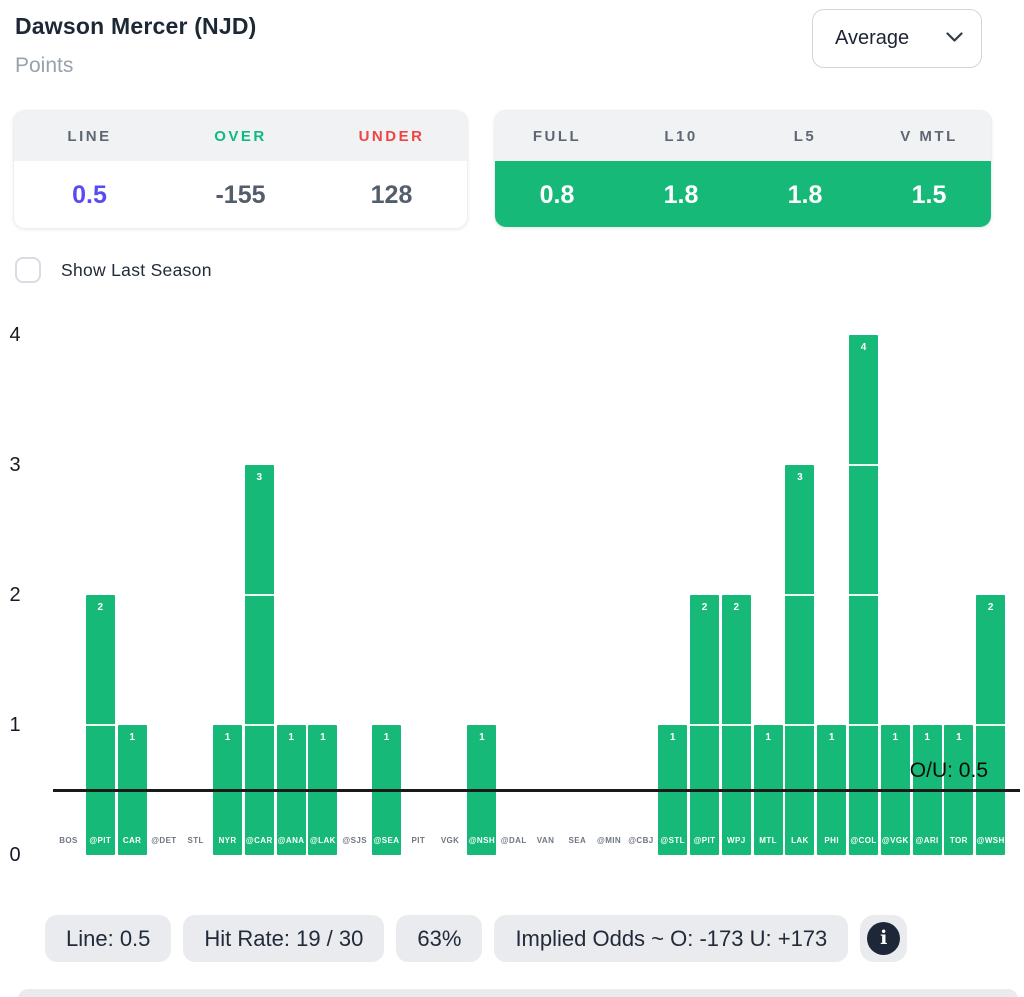 This screenshot has height=997, width=1024. I want to click on l5-header: L5, so click(805, 136).